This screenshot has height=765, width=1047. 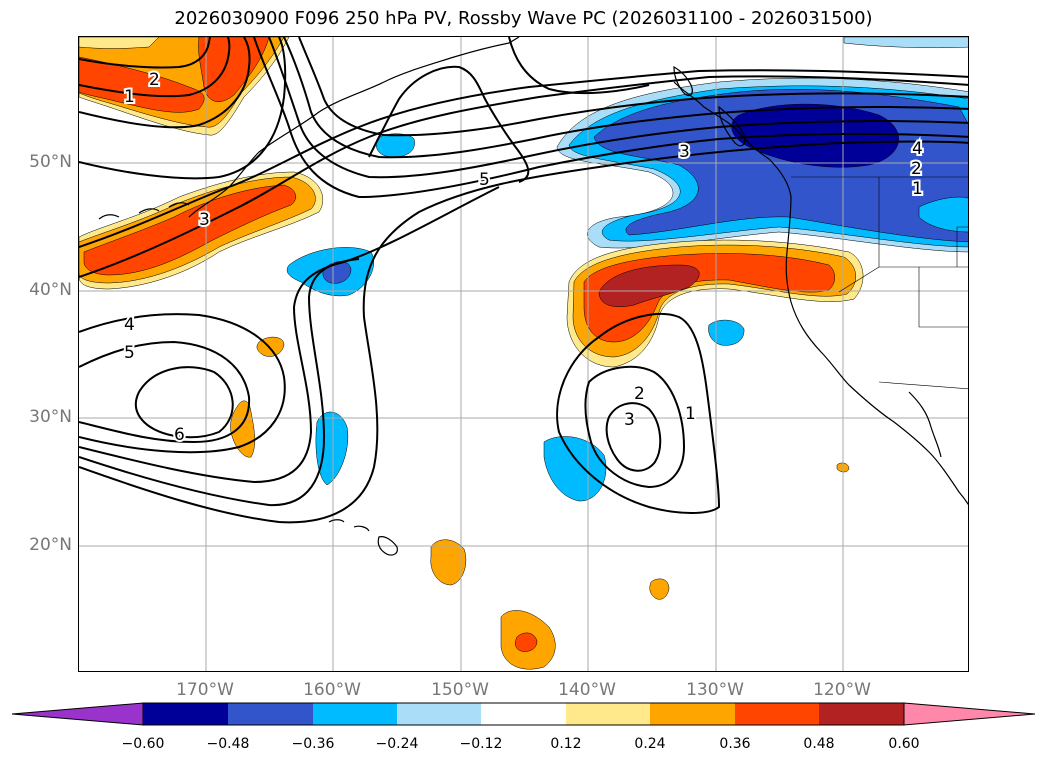 What do you see at coordinates (649, 286) in the screenshot?
I see `positive-anomaly-eastern-ridge-max` at bounding box center [649, 286].